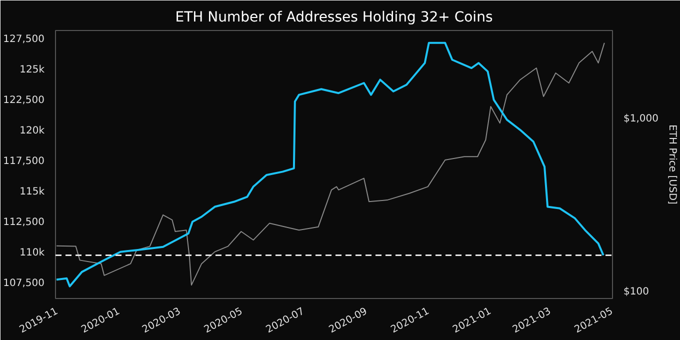 Image resolution: width=680 pixels, height=340 pixels. What do you see at coordinates (24, 222) in the screenshot?
I see `y-tick-label: 112,500` at bounding box center [24, 222].